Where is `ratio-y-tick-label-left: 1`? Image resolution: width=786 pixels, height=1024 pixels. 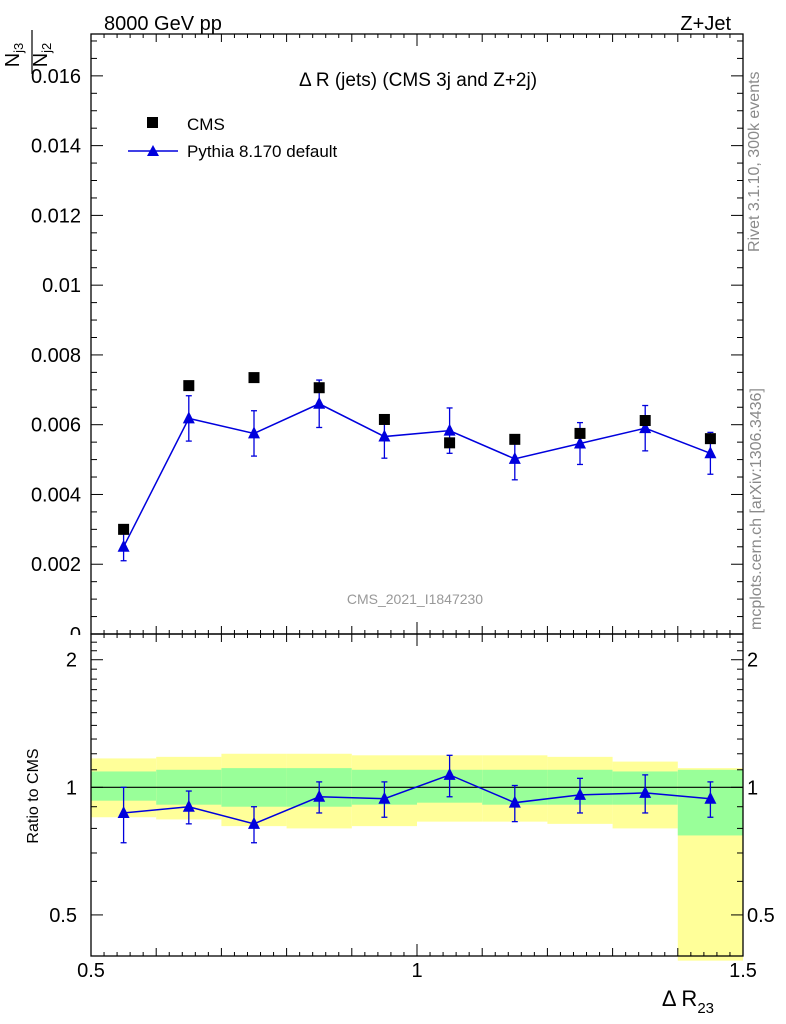
ratio-y-tick-label-left: 1 is located at coordinates (71, 788).